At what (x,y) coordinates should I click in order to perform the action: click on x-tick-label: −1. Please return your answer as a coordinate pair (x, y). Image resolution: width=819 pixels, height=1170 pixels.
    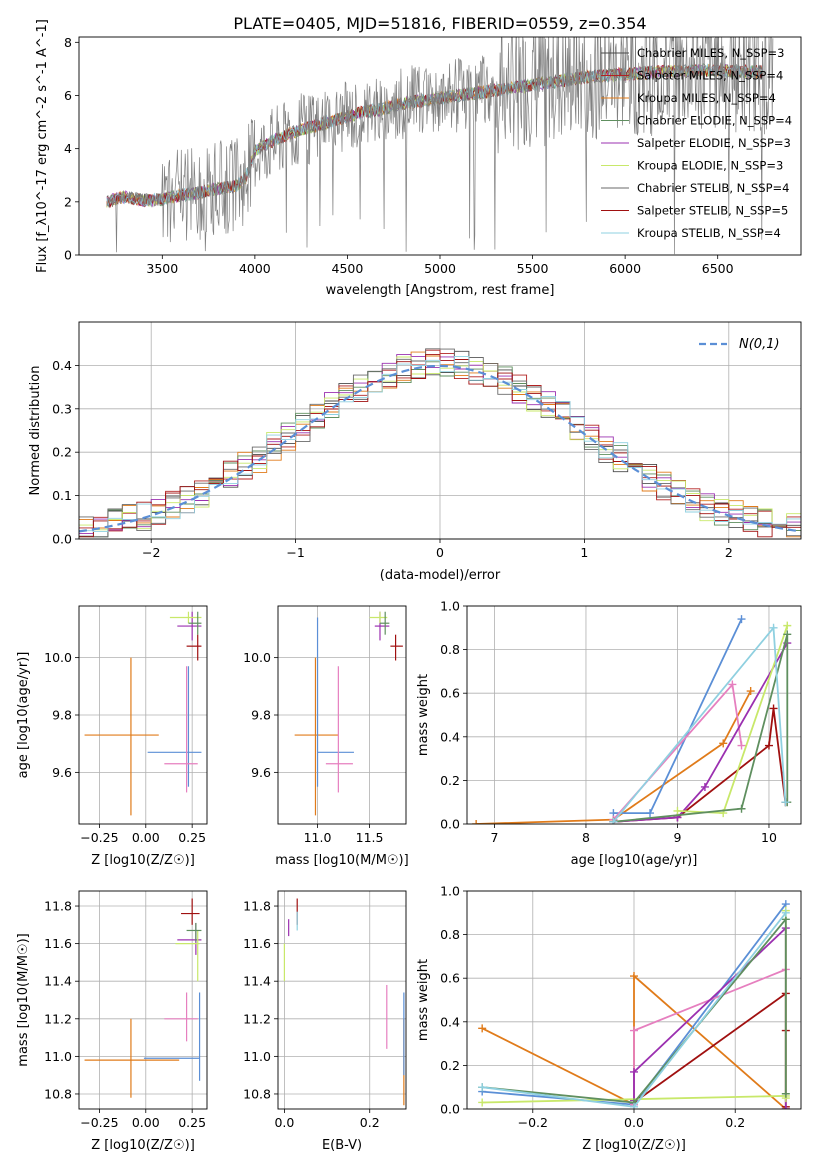
    Looking at the image, I should click on (295, 552).